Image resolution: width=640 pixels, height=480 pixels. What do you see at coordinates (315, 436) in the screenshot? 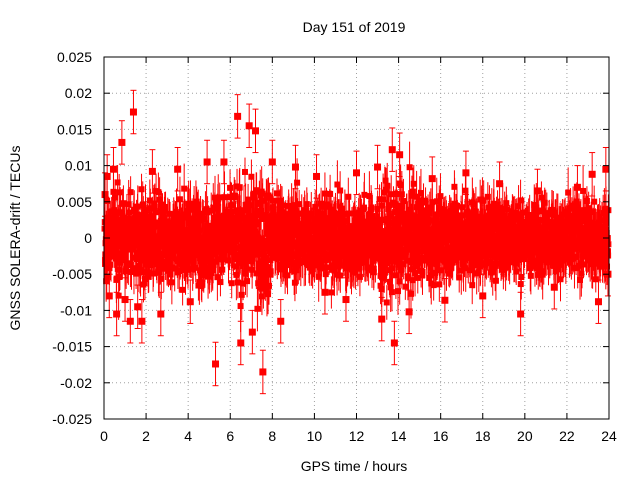
I see `x-tick-label: 10` at bounding box center [315, 436].